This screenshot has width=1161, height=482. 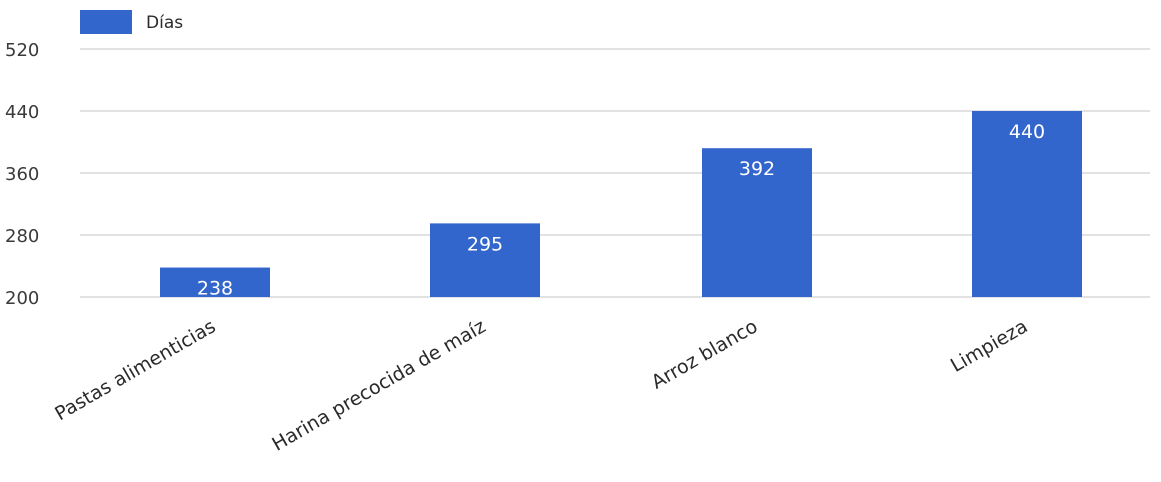 I want to click on y-tick-label: 280, so click(x=22, y=236).